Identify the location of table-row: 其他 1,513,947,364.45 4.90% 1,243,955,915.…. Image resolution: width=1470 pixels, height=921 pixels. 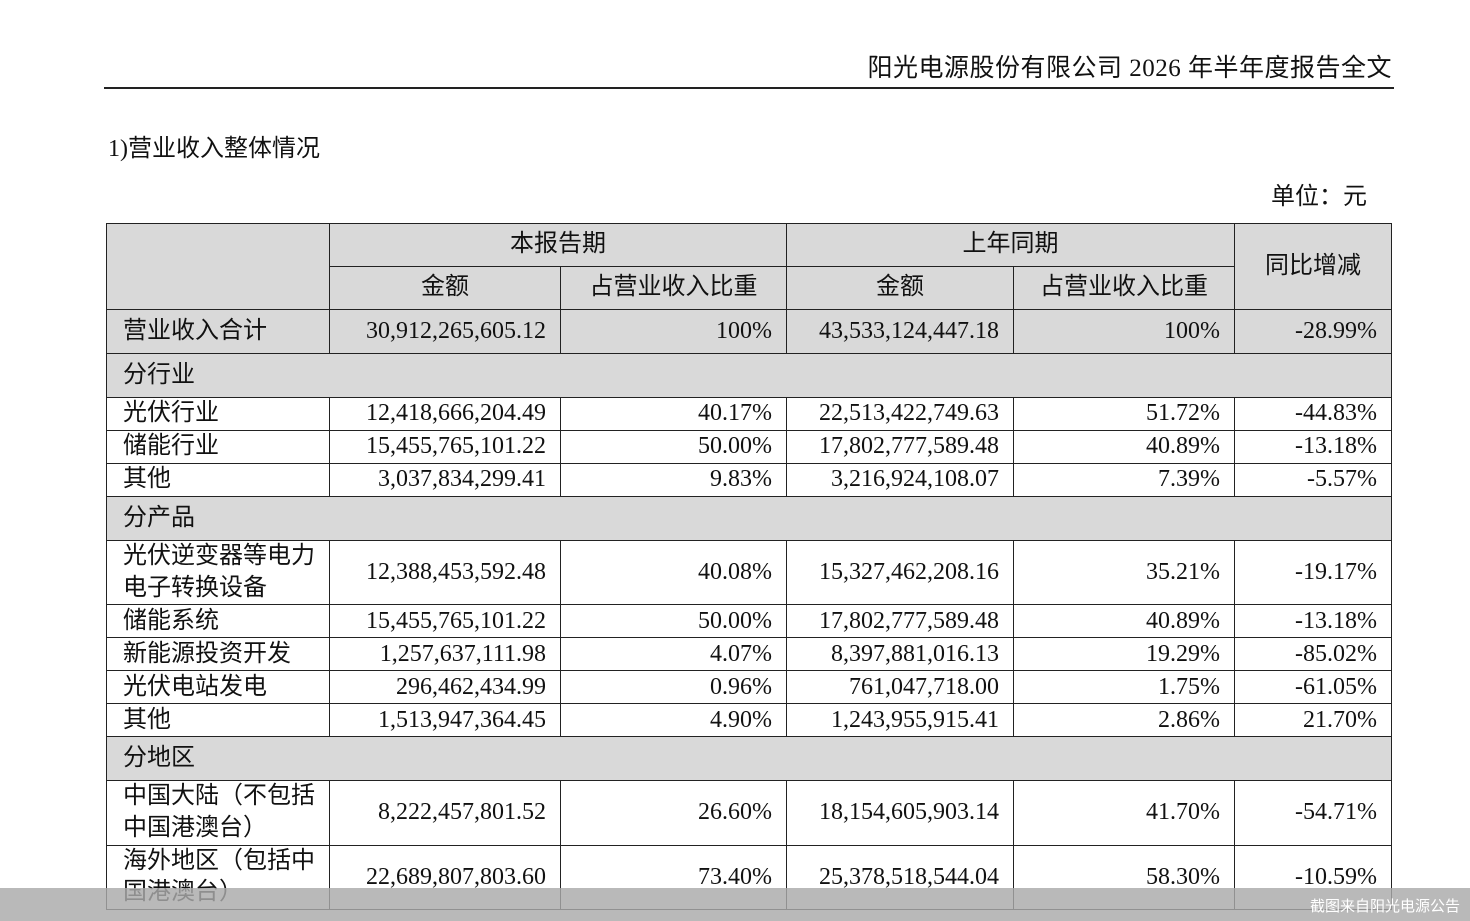
(749, 720).